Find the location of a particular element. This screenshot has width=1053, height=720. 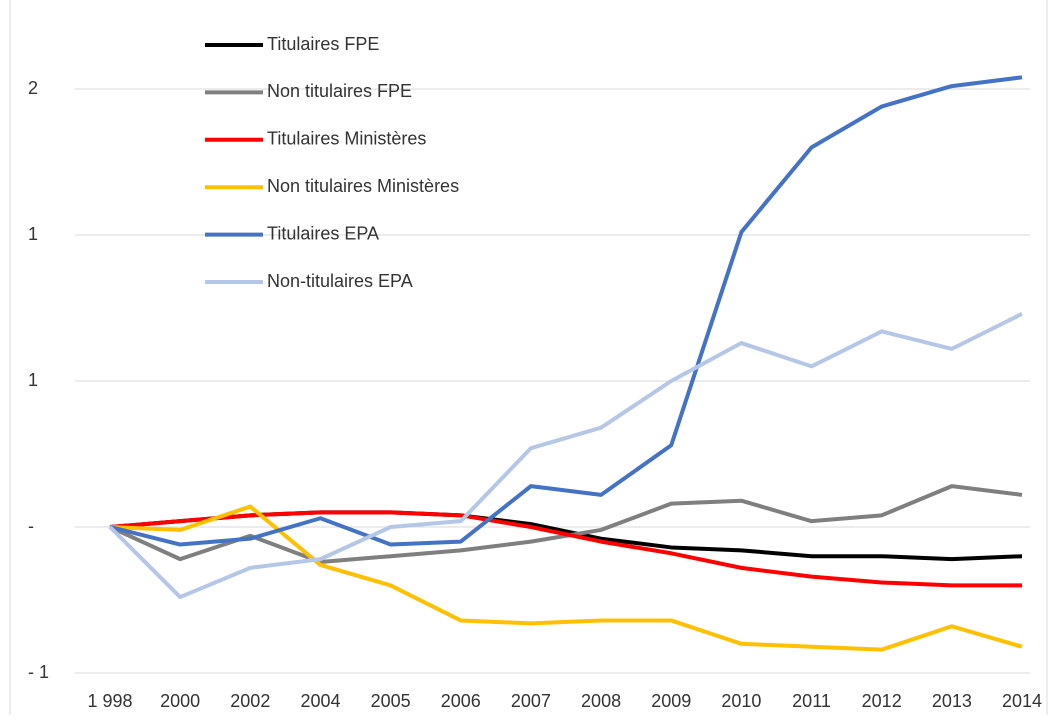

y-tick-label: - 1 is located at coordinates (38, 672).